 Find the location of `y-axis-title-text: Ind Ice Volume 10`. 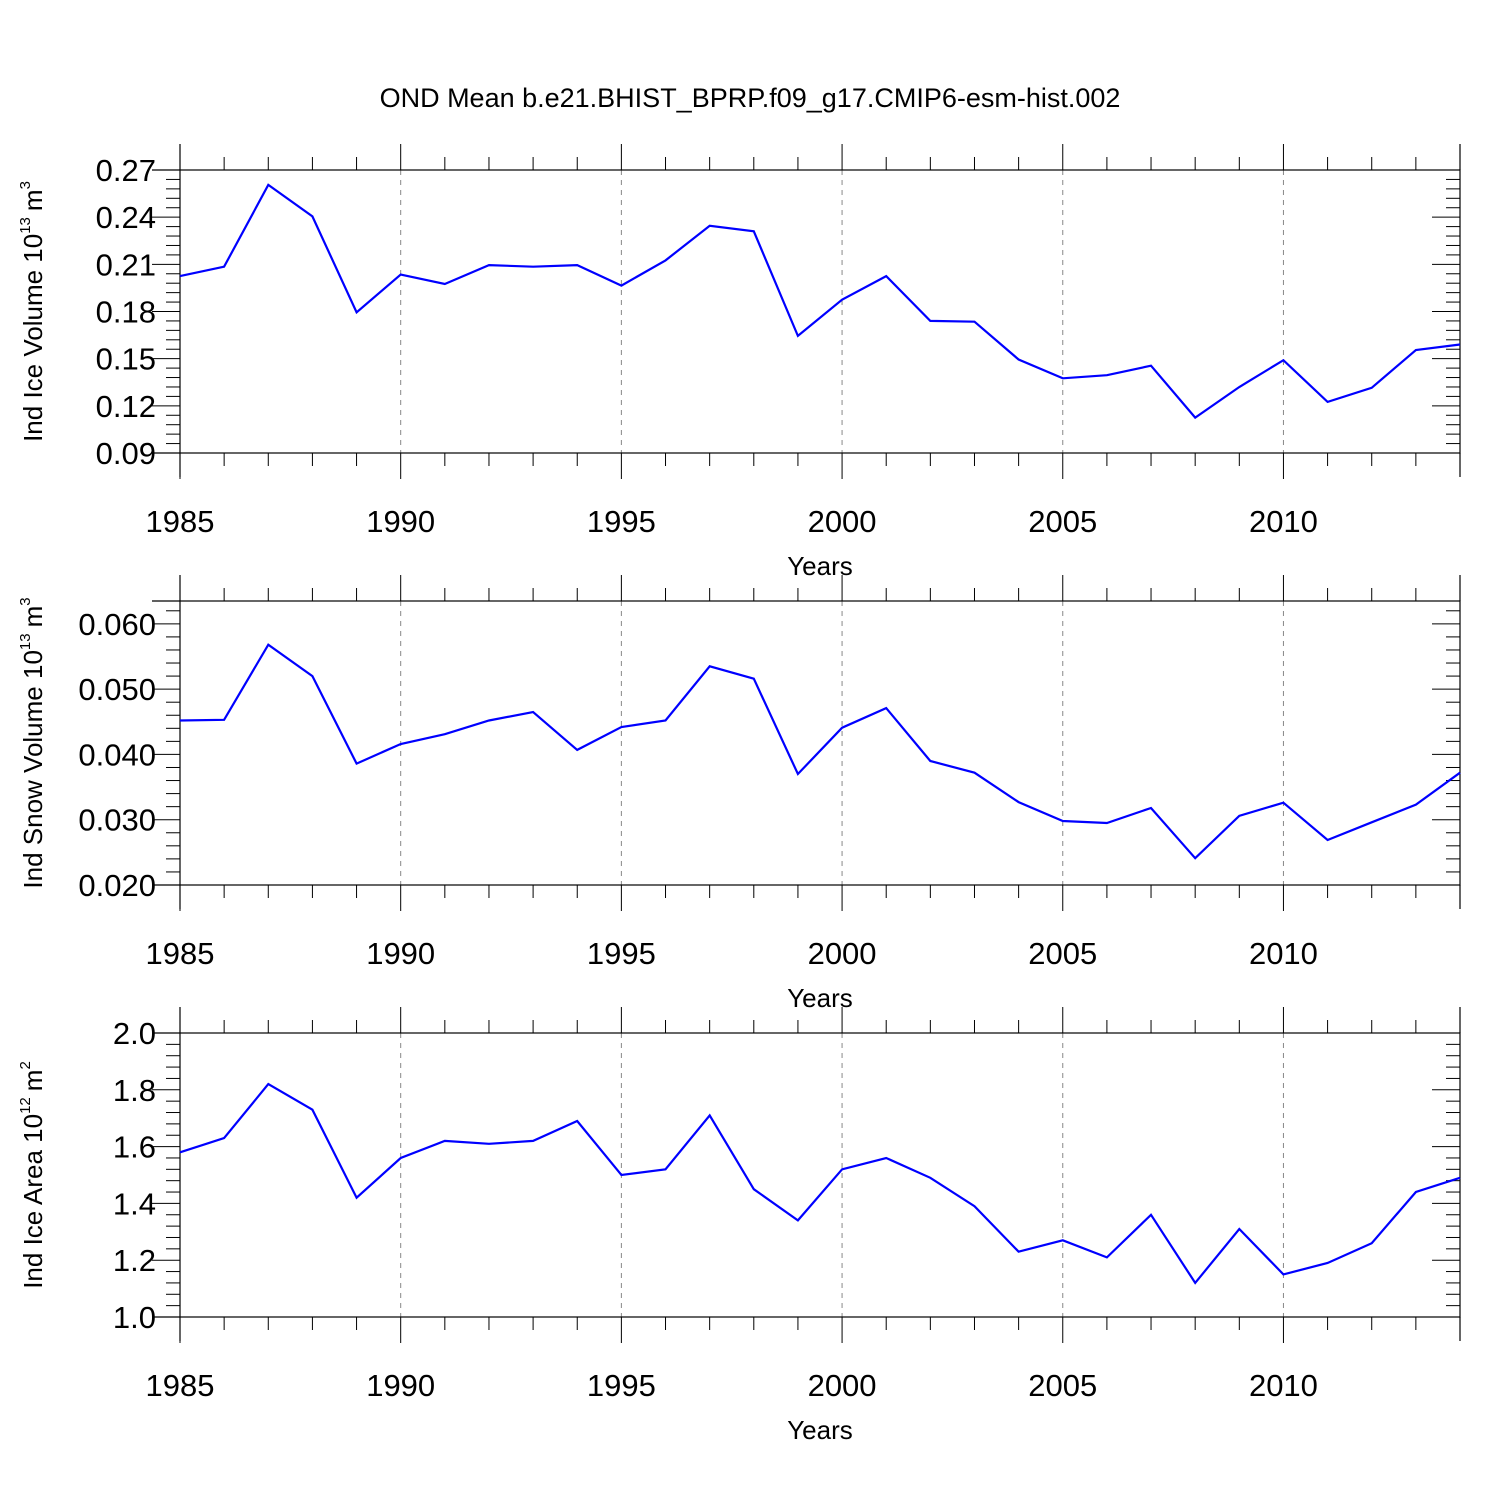

y-axis-title-text: Ind Ice Volume 10 is located at coordinates (33, 338).